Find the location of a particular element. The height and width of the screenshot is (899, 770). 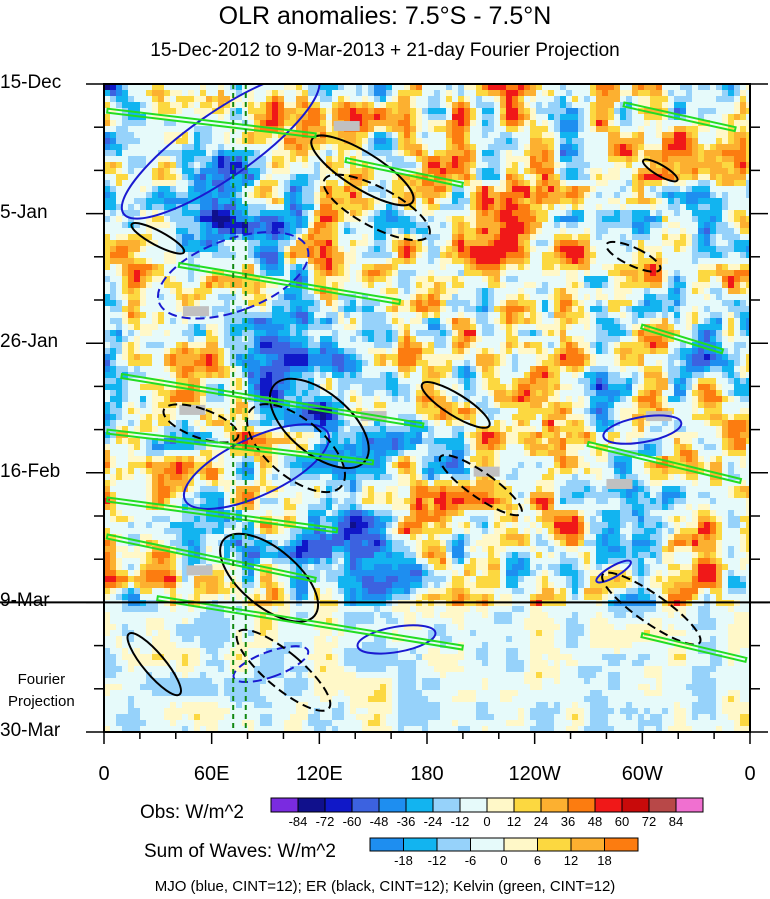

obs-colorbar-tick: -72 is located at coordinates (325, 821).